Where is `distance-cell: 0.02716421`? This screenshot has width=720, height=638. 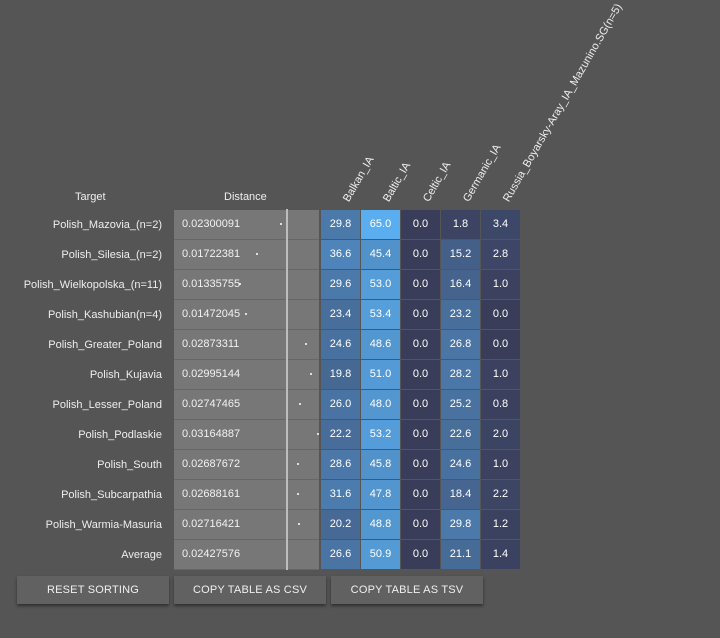 distance-cell: 0.02716421 is located at coordinates (246, 525).